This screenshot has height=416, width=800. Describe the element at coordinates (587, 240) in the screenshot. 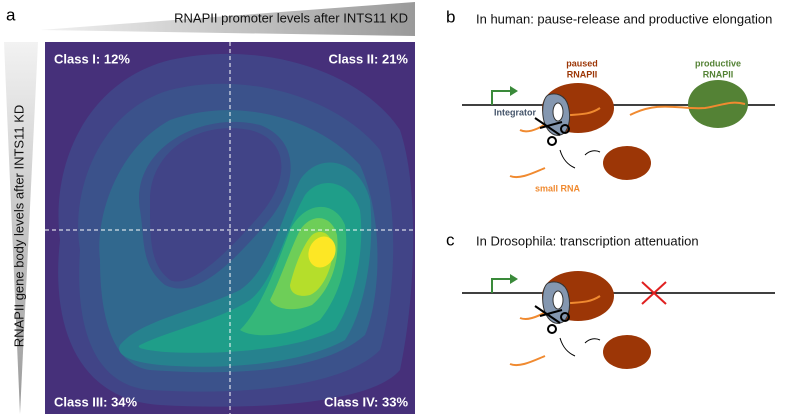

I see `panel-title: In Drosophila: transcription attenuation` at that location.